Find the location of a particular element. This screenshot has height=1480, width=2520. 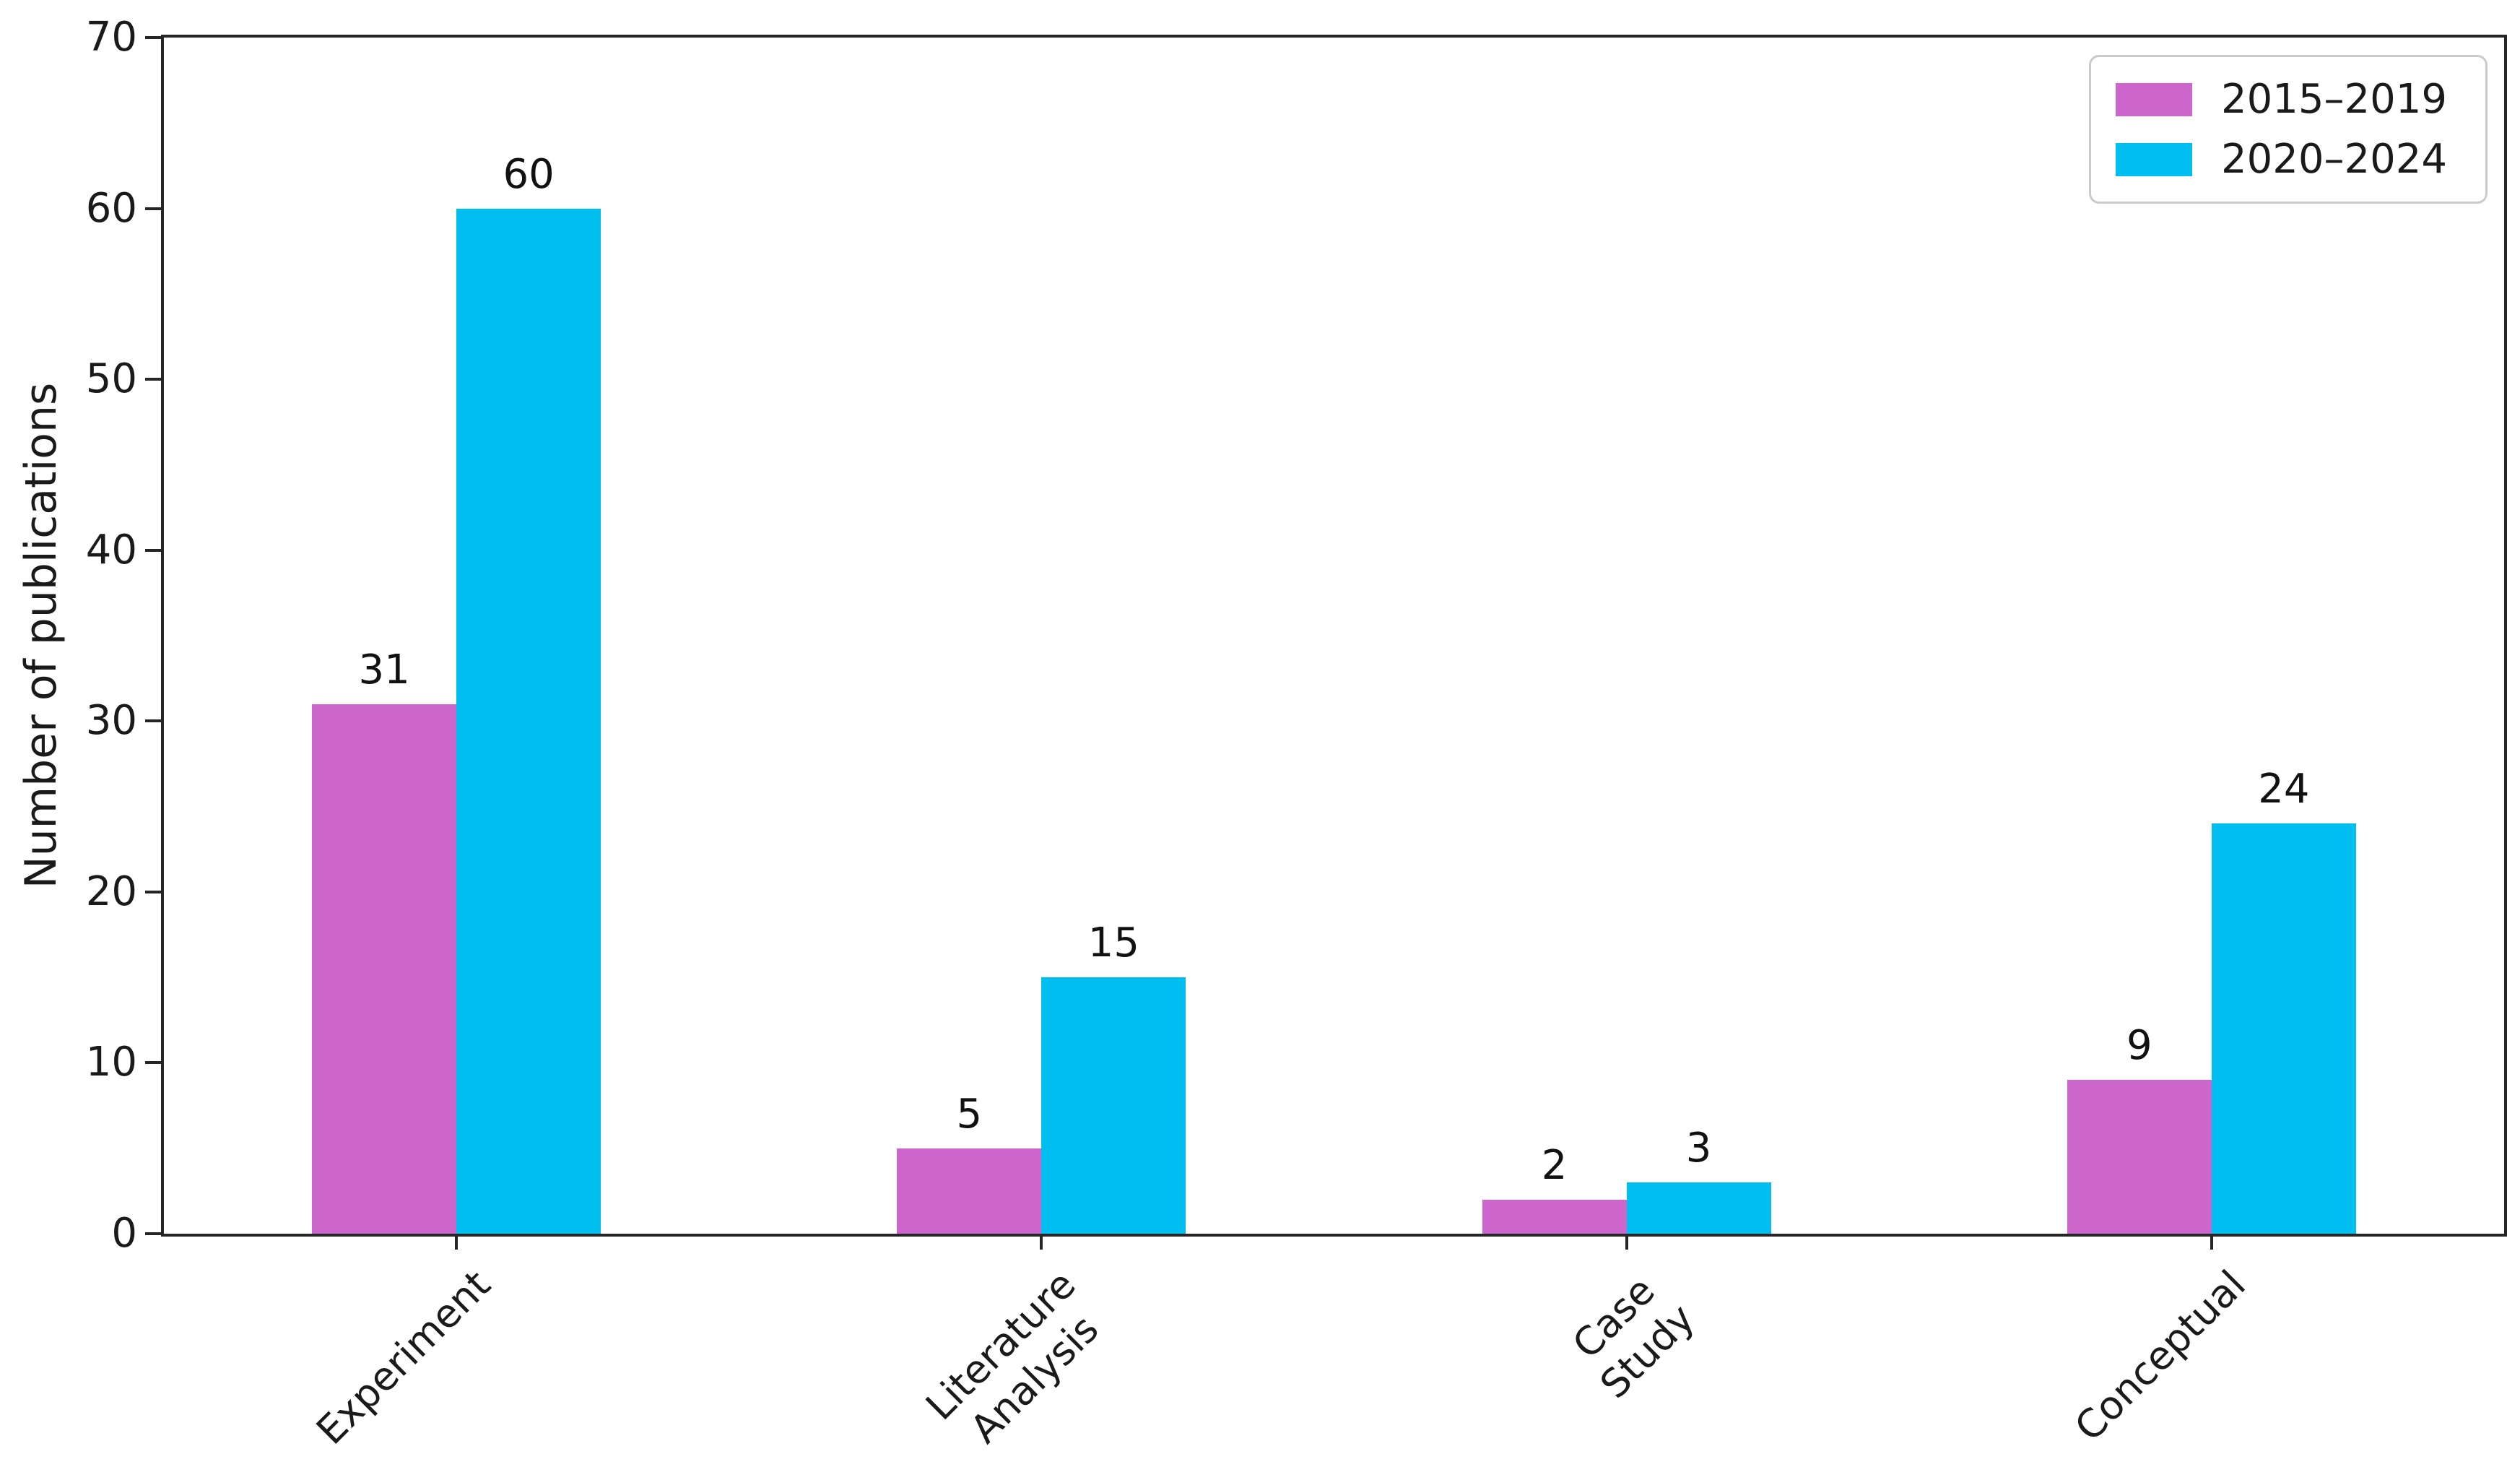

y-tick-label: 20 is located at coordinates (111, 891).